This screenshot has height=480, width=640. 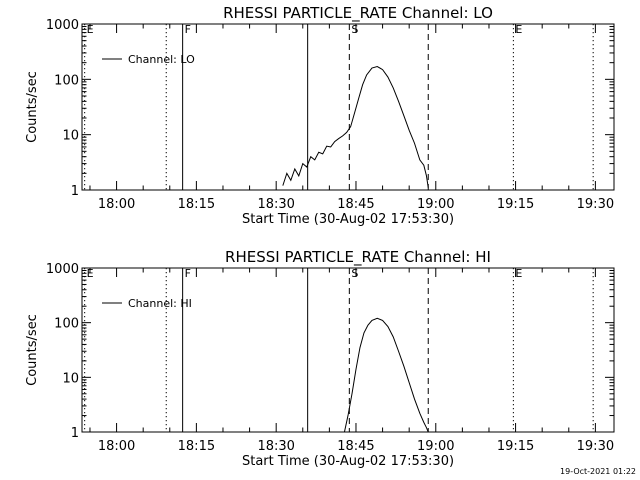 What do you see at coordinates (160, 303) in the screenshot?
I see `legend-label: Channel: HI` at bounding box center [160, 303].